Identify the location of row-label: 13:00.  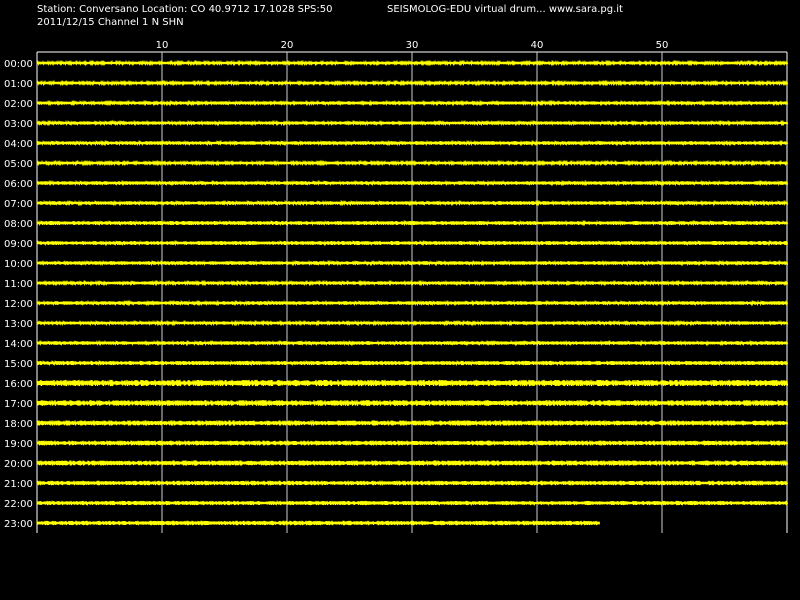
(18, 324).